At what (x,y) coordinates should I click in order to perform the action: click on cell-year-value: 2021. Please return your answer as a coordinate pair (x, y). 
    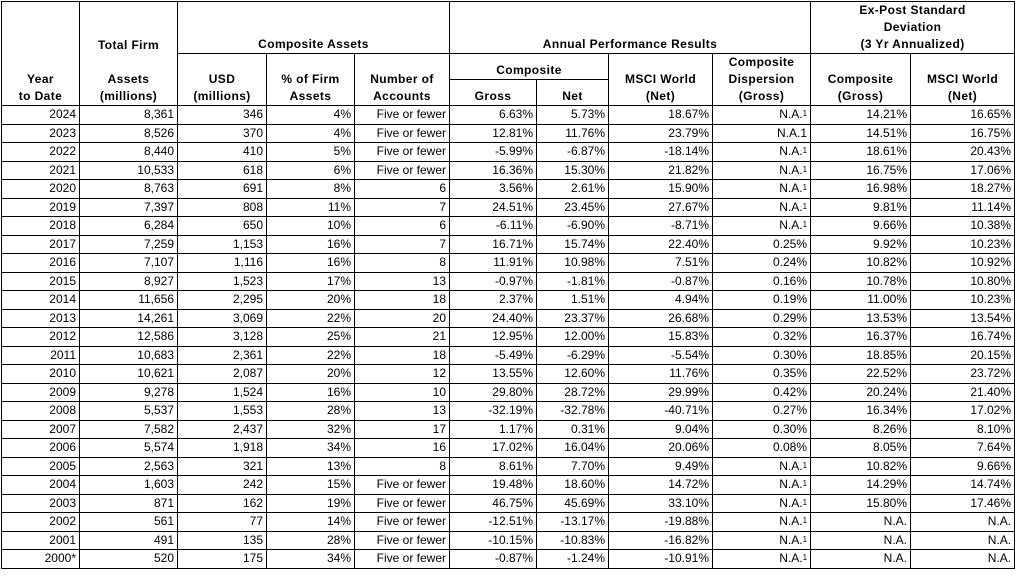
    Looking at the image, I should click on (62, 169).